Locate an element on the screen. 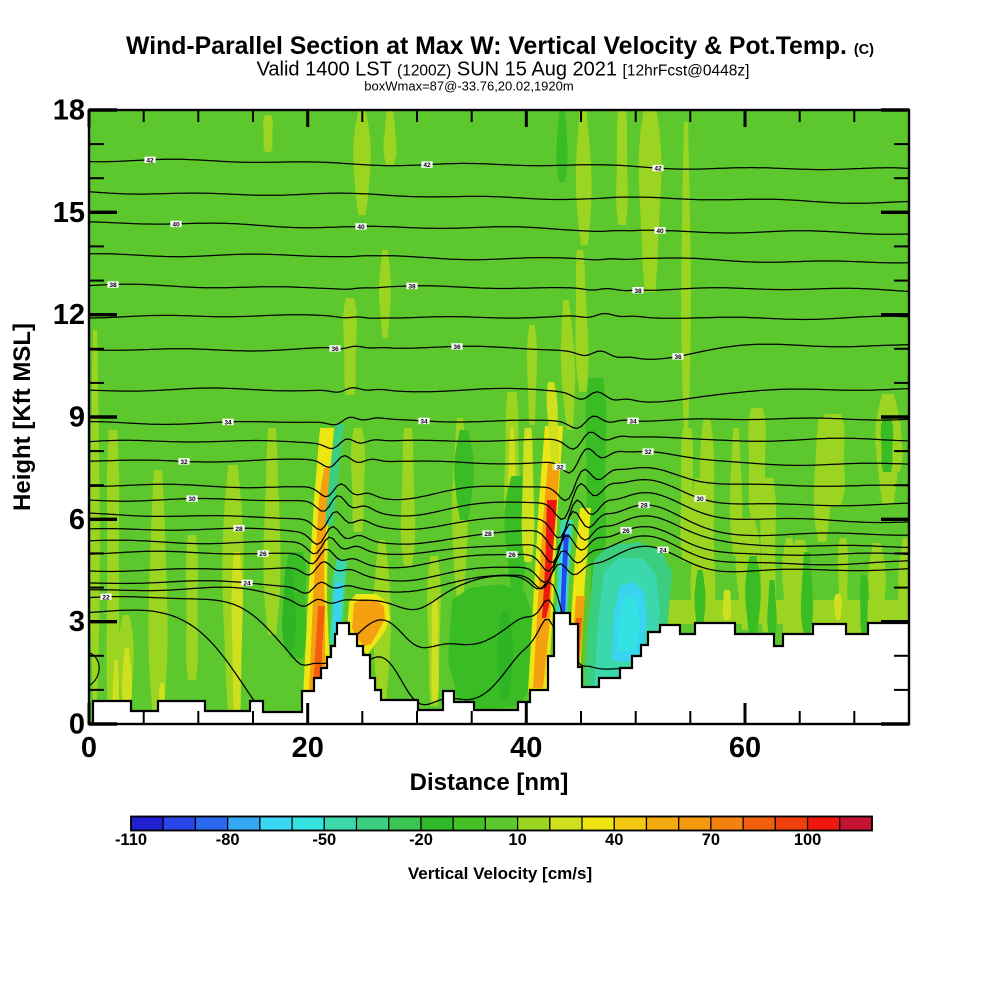  svg-text: 22 is located at coordinates (106, 597).